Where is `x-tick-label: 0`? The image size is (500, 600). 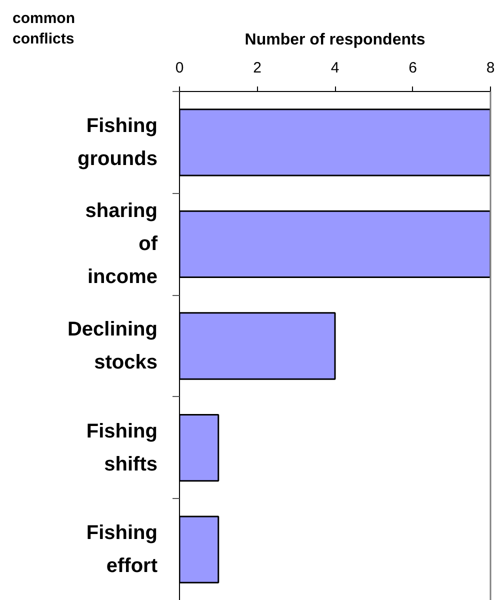
x-tick-label: 0 is located at coordinates (179, 68).